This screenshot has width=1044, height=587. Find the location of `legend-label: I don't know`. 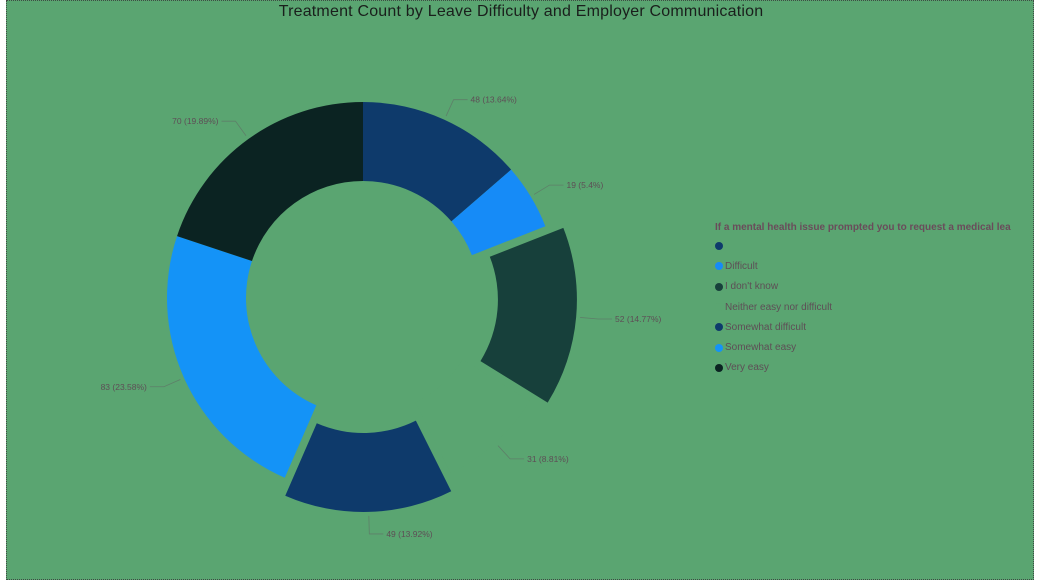

legend-label: I don't know is located at coordinates (752, 287).